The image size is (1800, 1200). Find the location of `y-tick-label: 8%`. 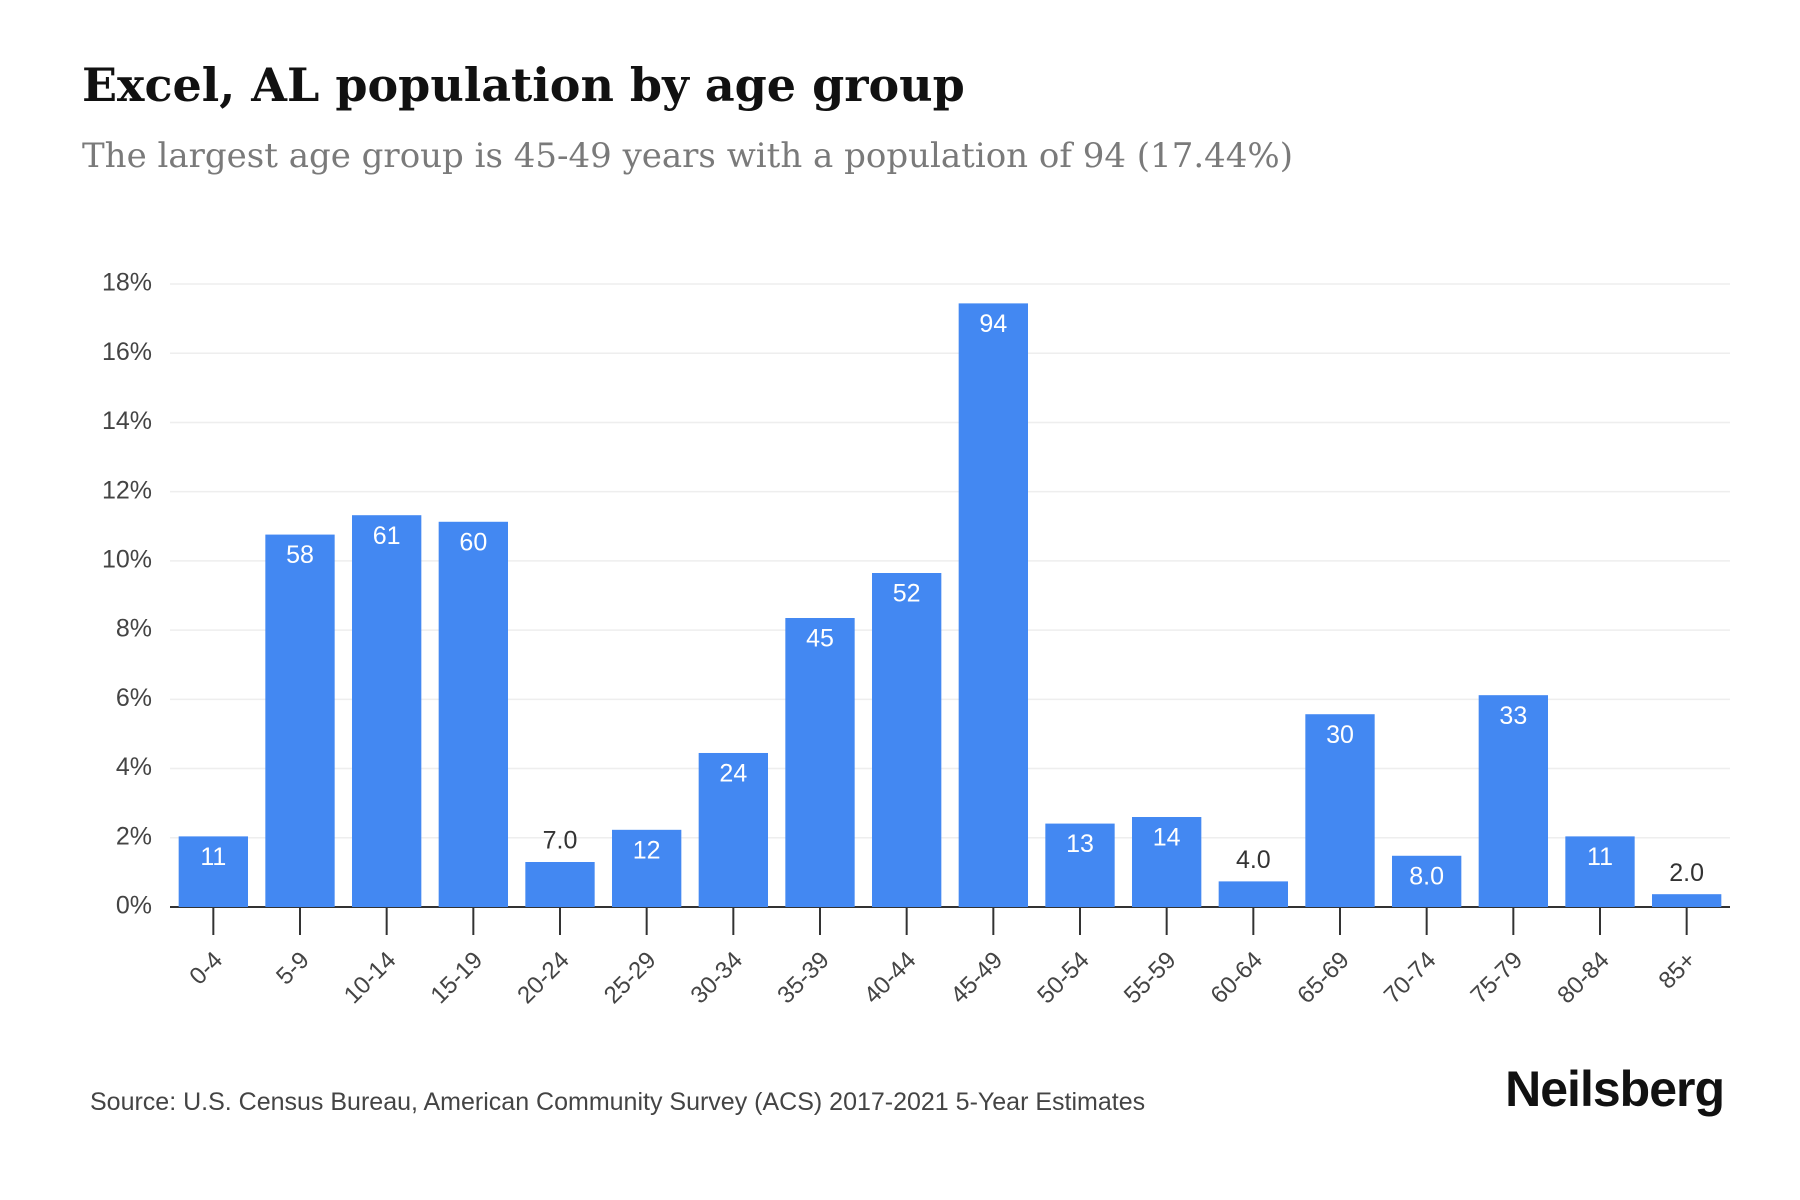

y-tick-label: 8% is located at coordinates (134, 629).